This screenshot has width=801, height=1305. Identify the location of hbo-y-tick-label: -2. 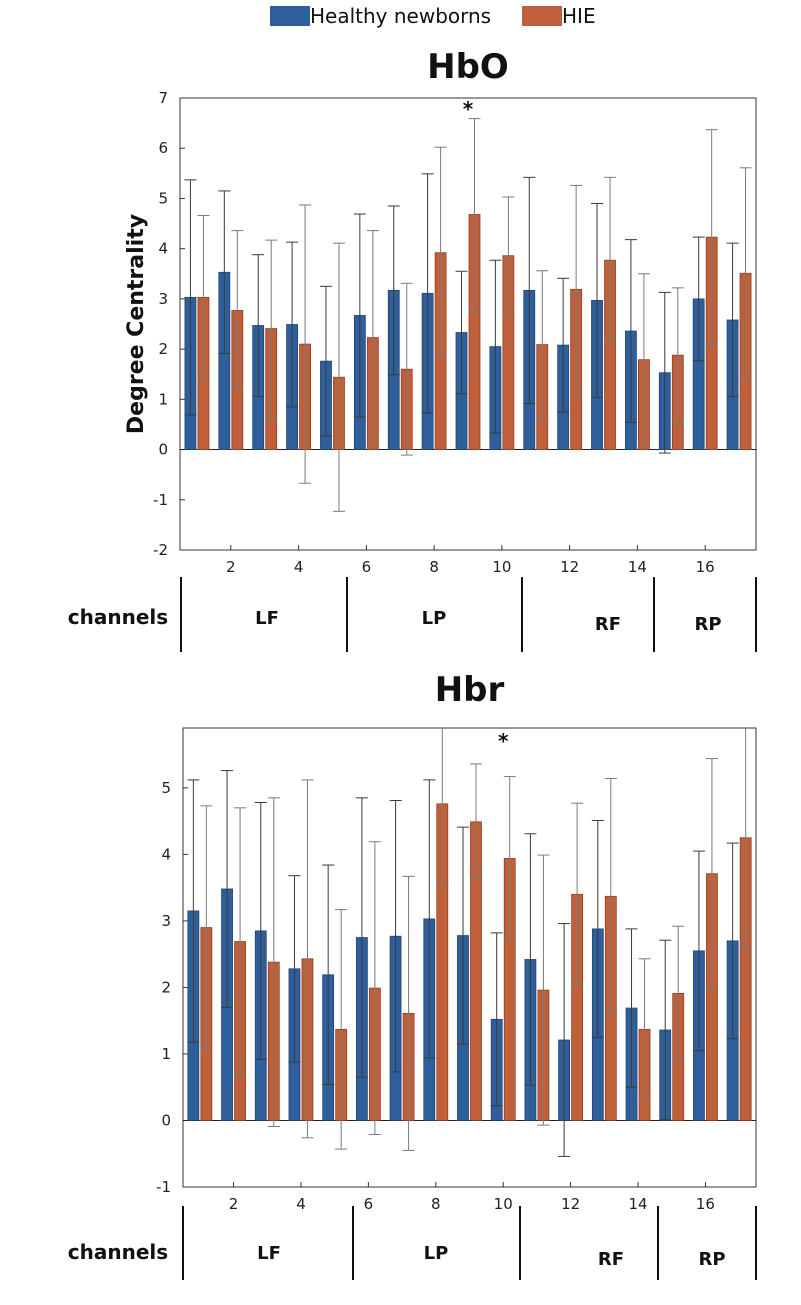
(160, 550).